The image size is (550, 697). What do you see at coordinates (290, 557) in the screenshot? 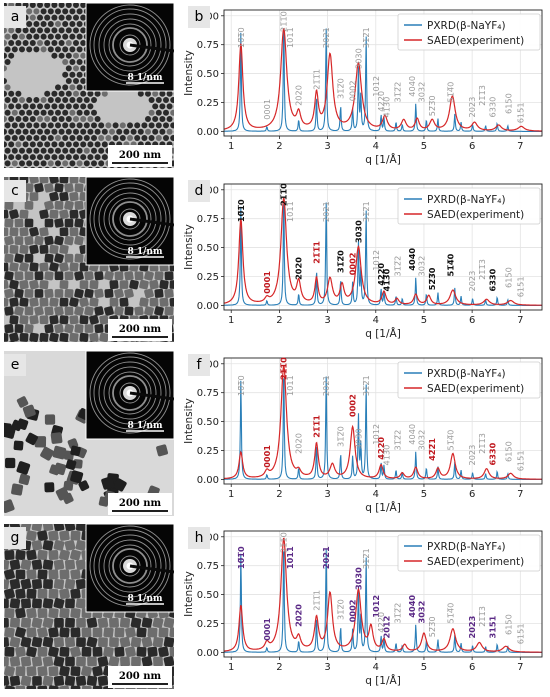
I see `peak-label: 1011` at bounding box center [290, 557].